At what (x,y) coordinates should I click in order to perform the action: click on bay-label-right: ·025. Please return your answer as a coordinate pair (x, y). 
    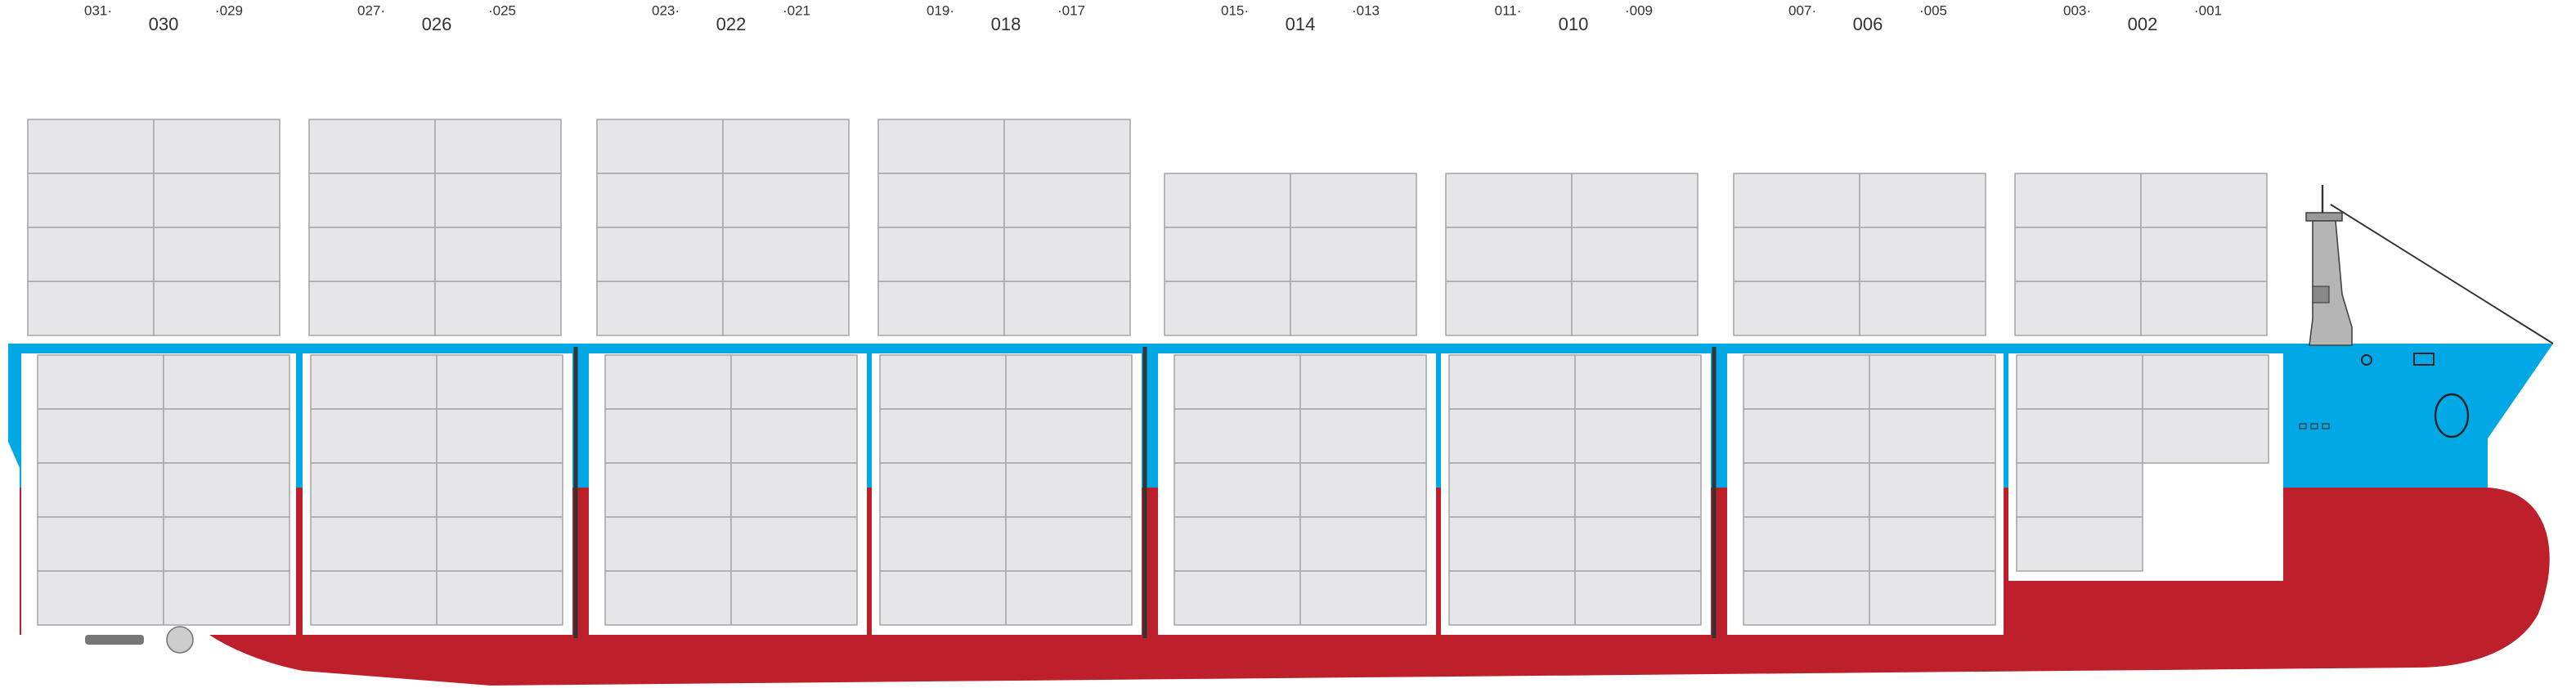
    Looking at the image, I should click on (502, 10).